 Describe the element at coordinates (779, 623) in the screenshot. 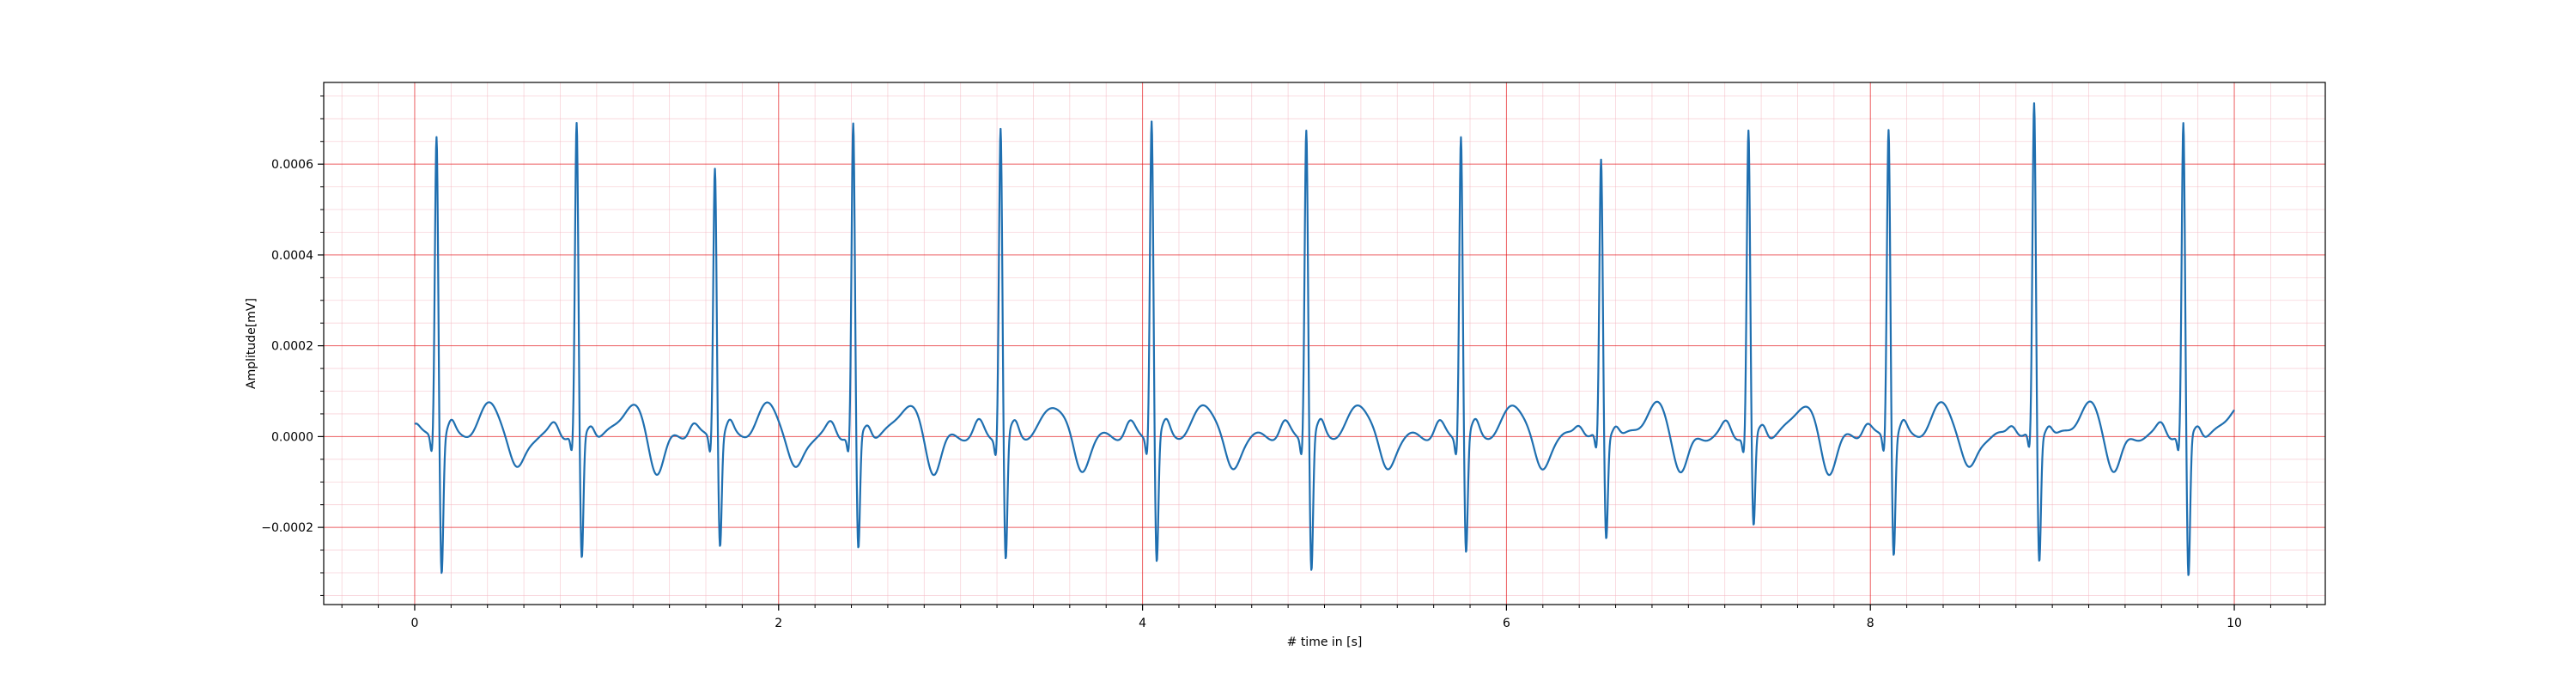

I see `x-tick-label: 2` at that location.